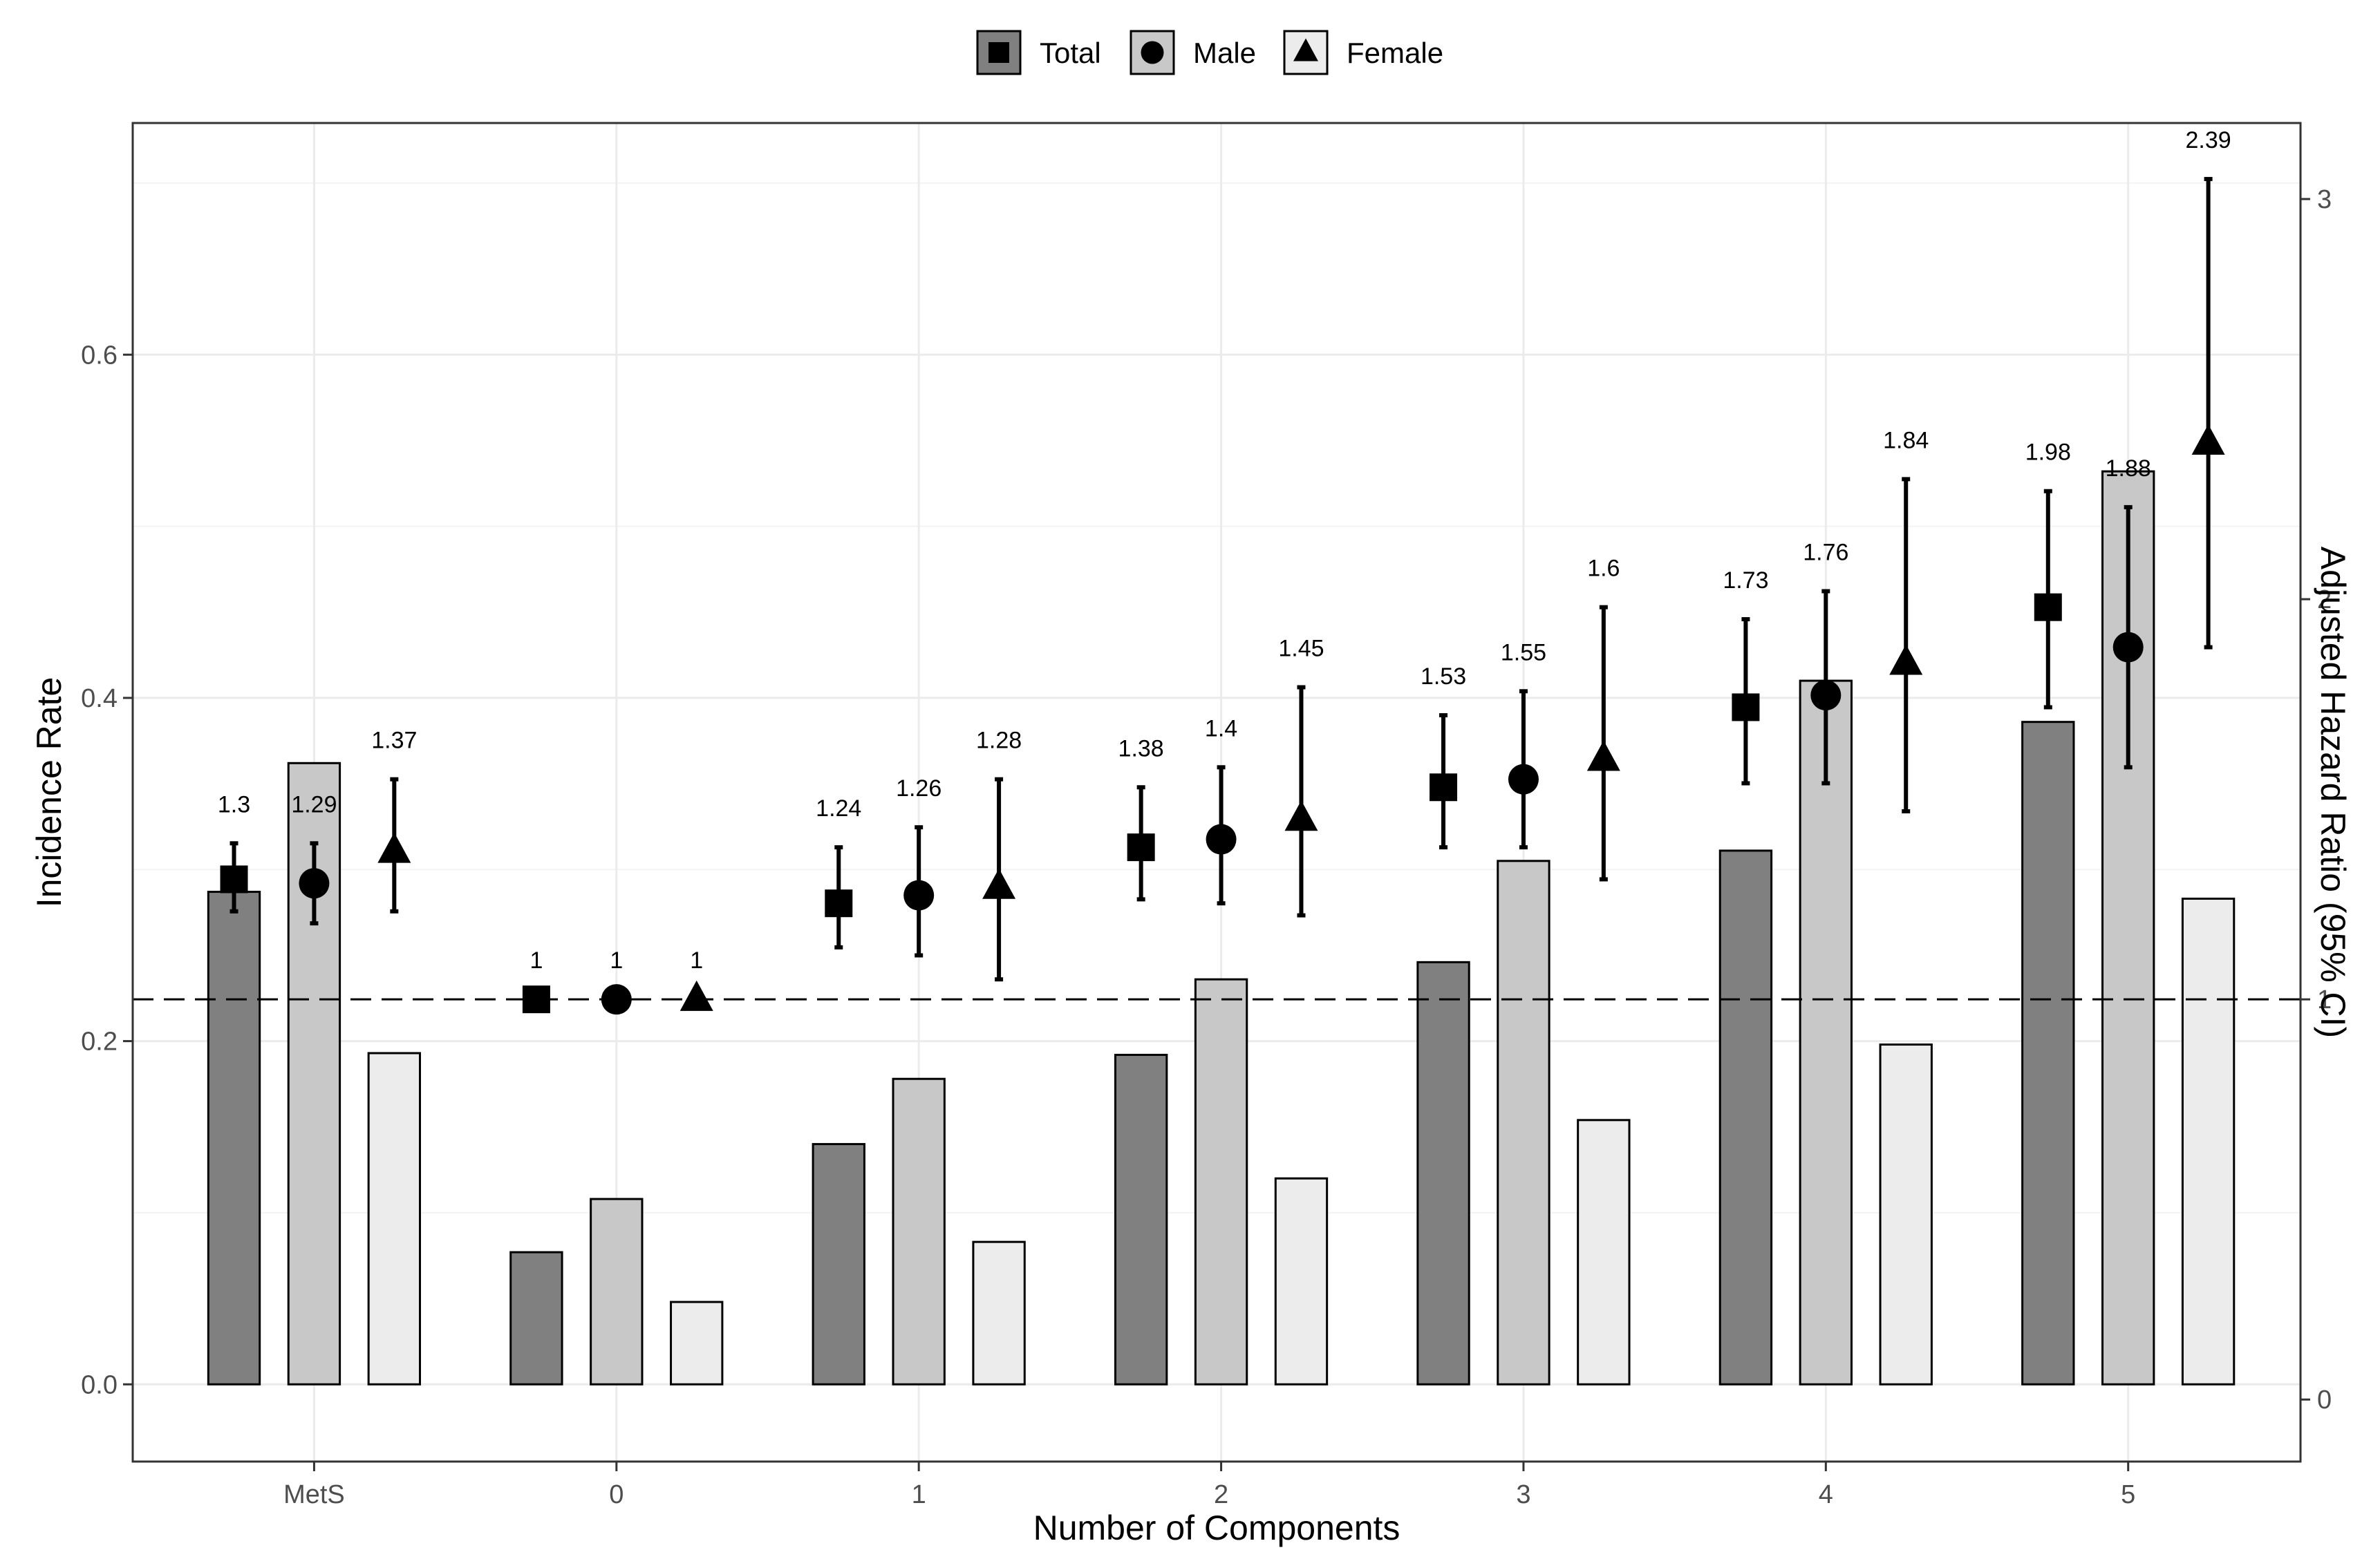 The image size is (2380, 1559). What do you see at coordinates (696, 960) in the screenshot?
I see `hr-label-female-1: 1` at bounding box center [696, 960].